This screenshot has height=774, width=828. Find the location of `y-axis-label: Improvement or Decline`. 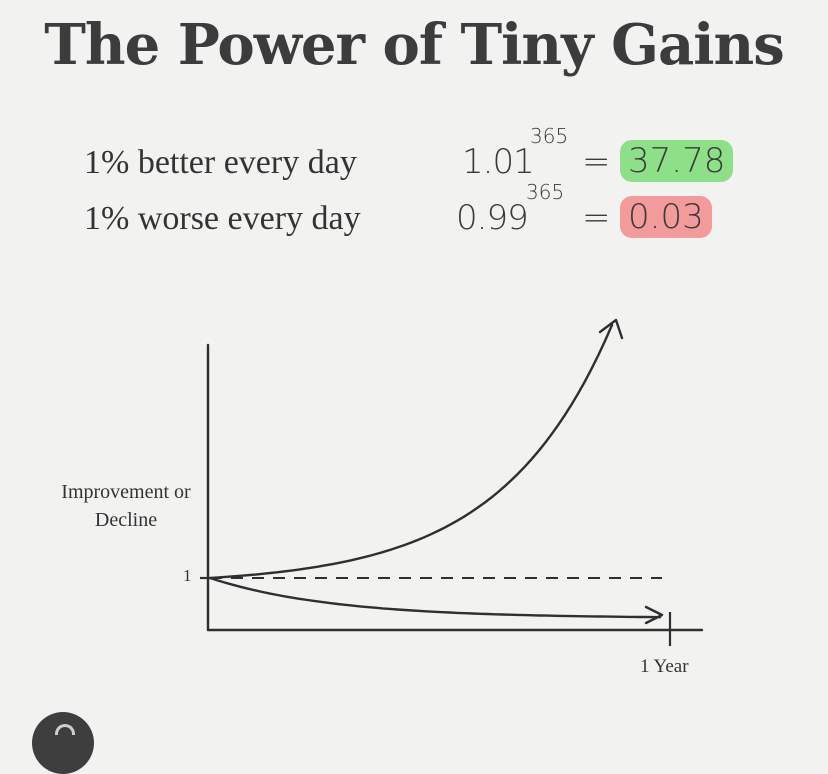

y-axis-label: Improvement or Decline is located at coordinates (126, 506).